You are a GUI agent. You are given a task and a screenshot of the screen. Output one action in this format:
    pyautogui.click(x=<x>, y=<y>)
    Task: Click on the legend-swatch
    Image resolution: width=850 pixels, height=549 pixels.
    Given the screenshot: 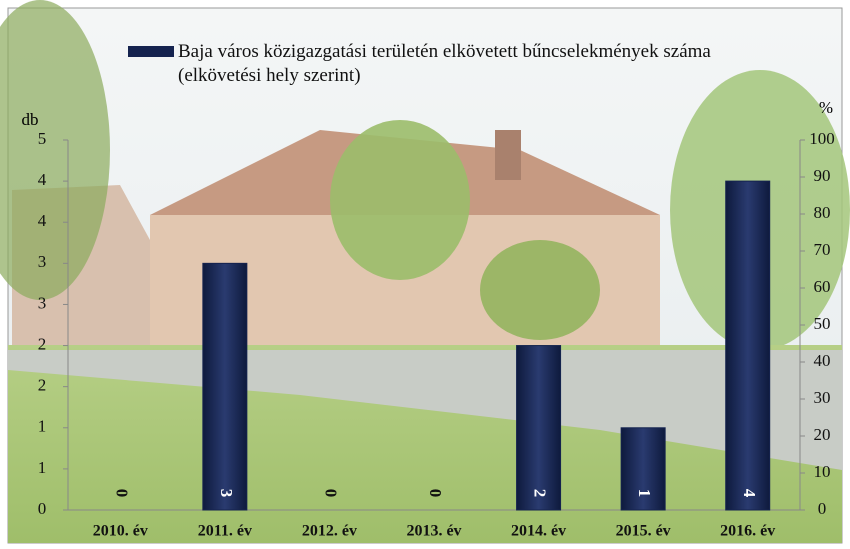 What is the action you would take?
    pyautogui.click(x=151, y=51)
    